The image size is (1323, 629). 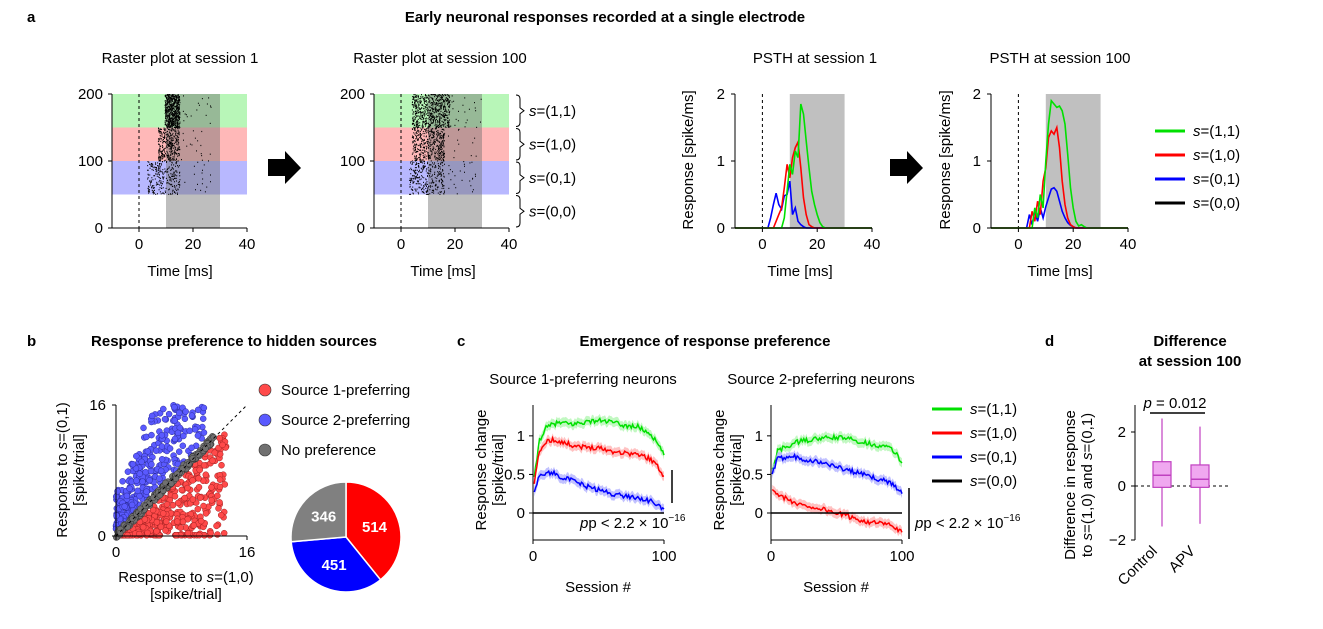 What do you see at coordinates (455, 161) in the screenshot?
I see `raster100-shaded-window` at bounding box center [455, 161].